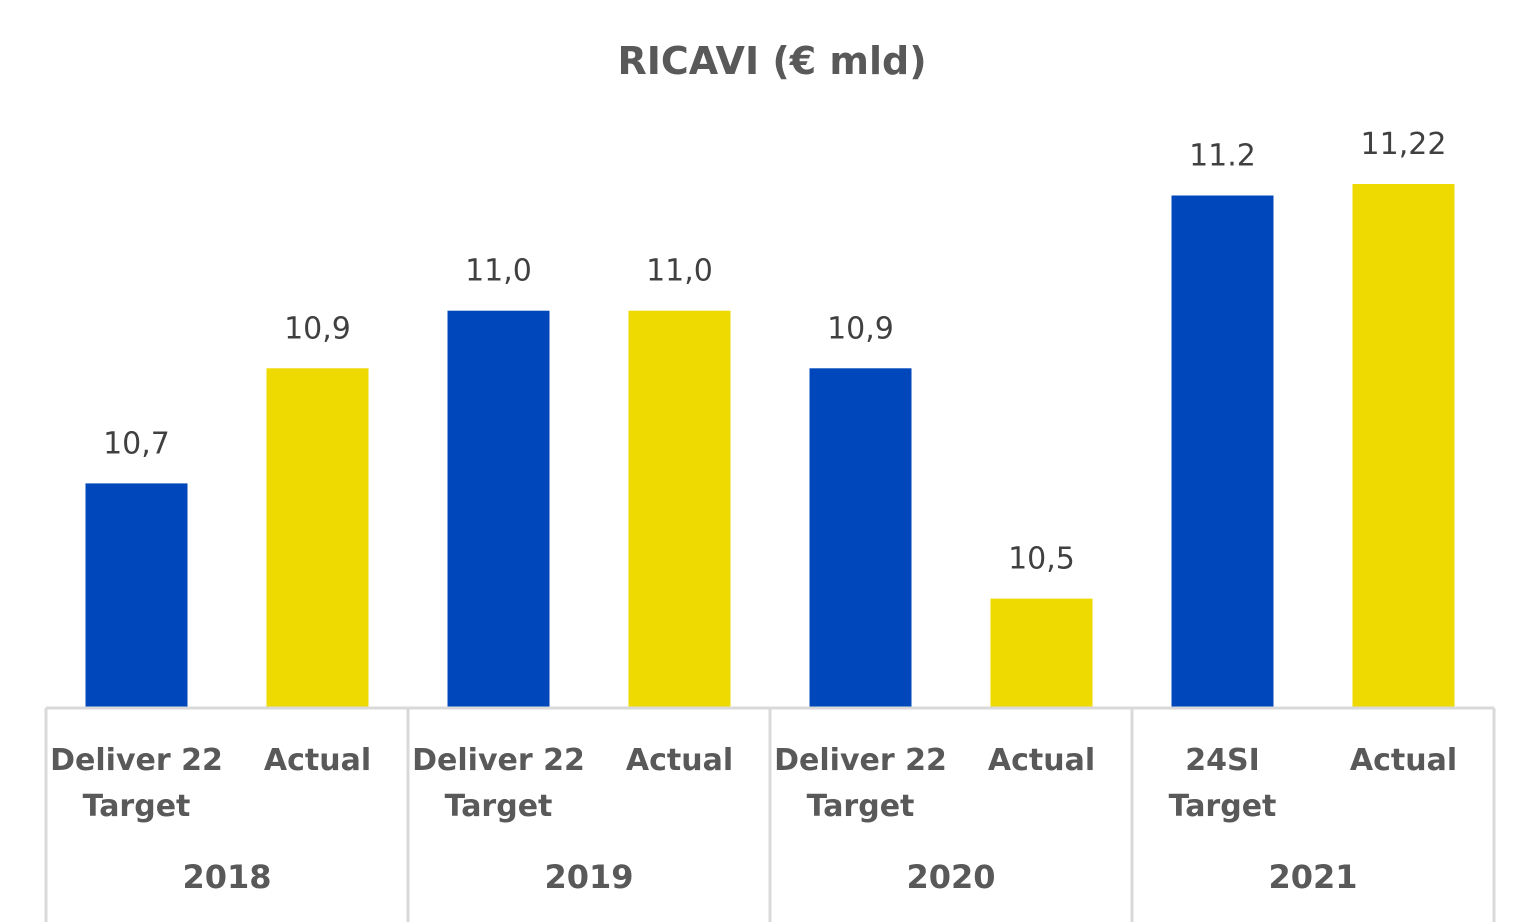 Image resolution: width=1540 pixels, height=922 pixels. I want to click on category-label-2021-target-line2: Target, so click(1223, 806).